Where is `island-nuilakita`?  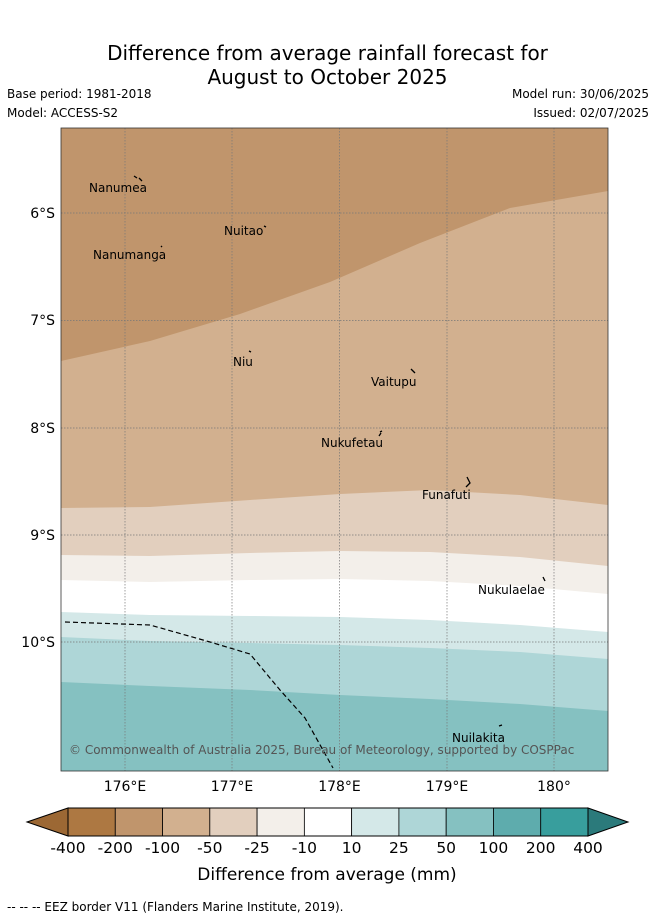
island-nuilakita is located at coordinates (500, 725).